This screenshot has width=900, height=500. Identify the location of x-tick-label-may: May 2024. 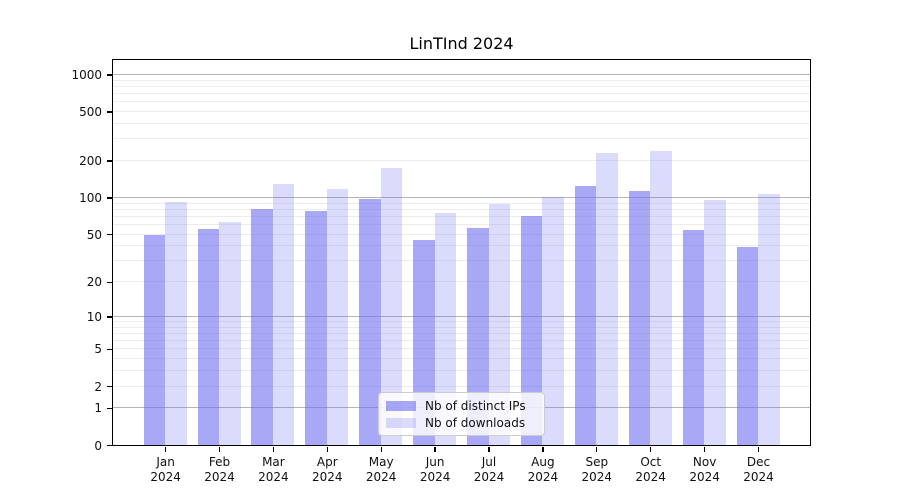
(381, 469).